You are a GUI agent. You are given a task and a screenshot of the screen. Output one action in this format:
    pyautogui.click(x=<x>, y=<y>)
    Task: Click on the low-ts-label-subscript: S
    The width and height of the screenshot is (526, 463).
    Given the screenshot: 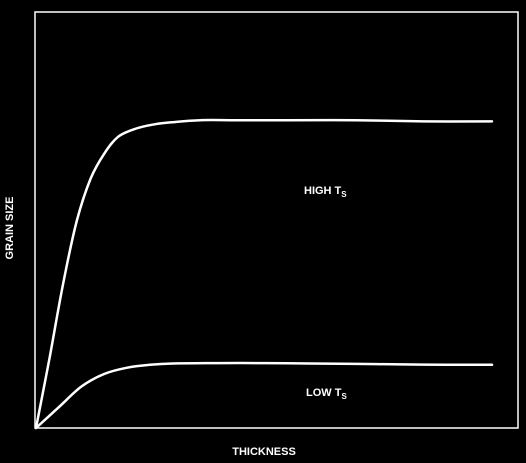 What is the action you would take?
    pyautogui.click(x=344, y=396)
    